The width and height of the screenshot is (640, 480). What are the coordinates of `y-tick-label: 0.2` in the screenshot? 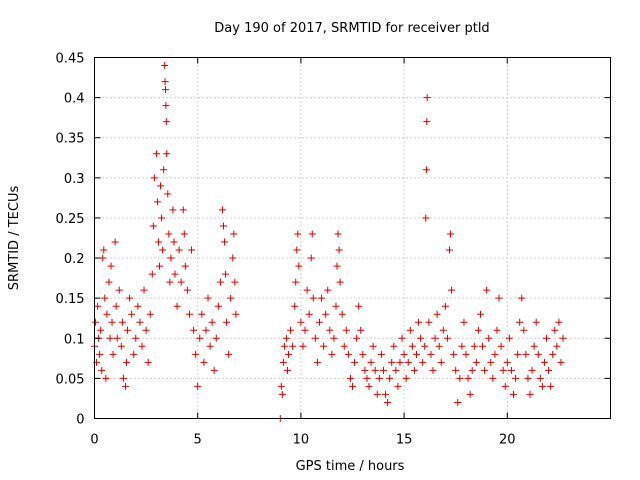 It's located at (74, 259).